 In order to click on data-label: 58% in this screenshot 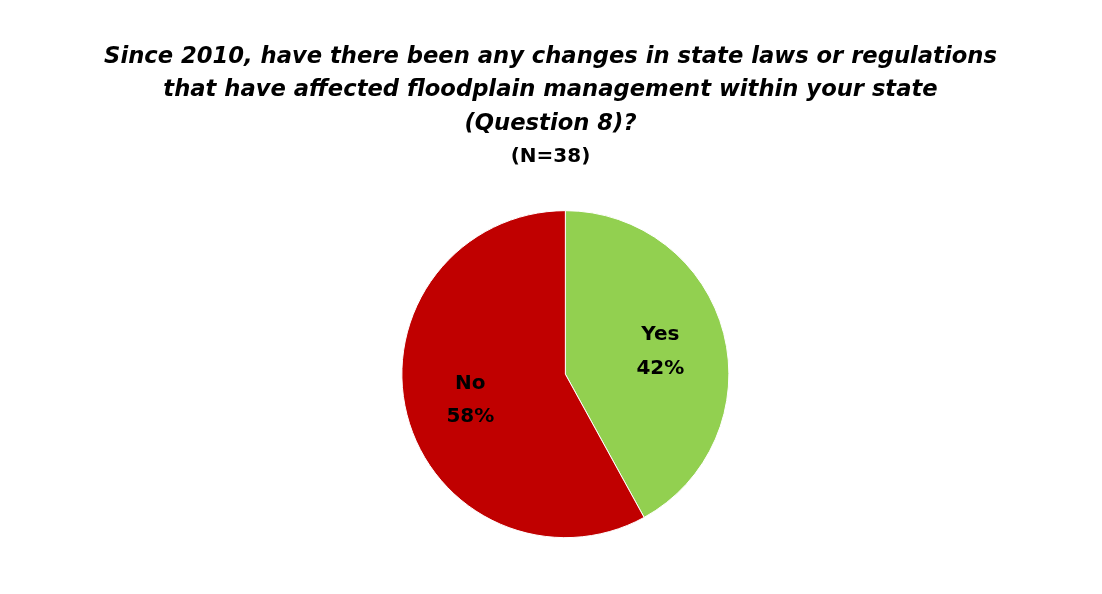, I will do `click(470, 415)`.